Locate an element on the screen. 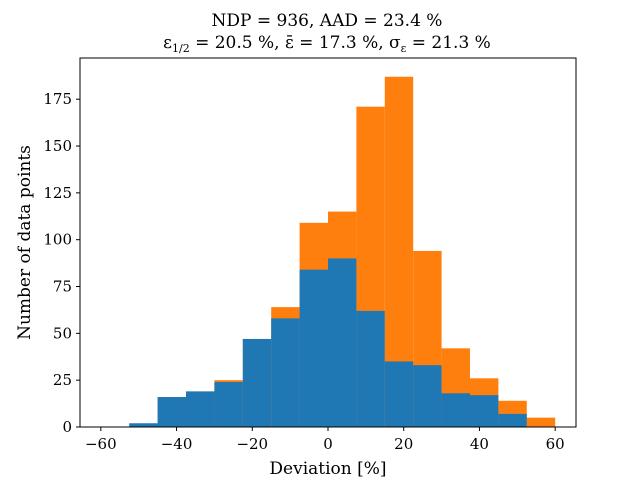 The image size is (640, 485). histogram-bar-series1-bin9 is located at coordinates (370, 368).